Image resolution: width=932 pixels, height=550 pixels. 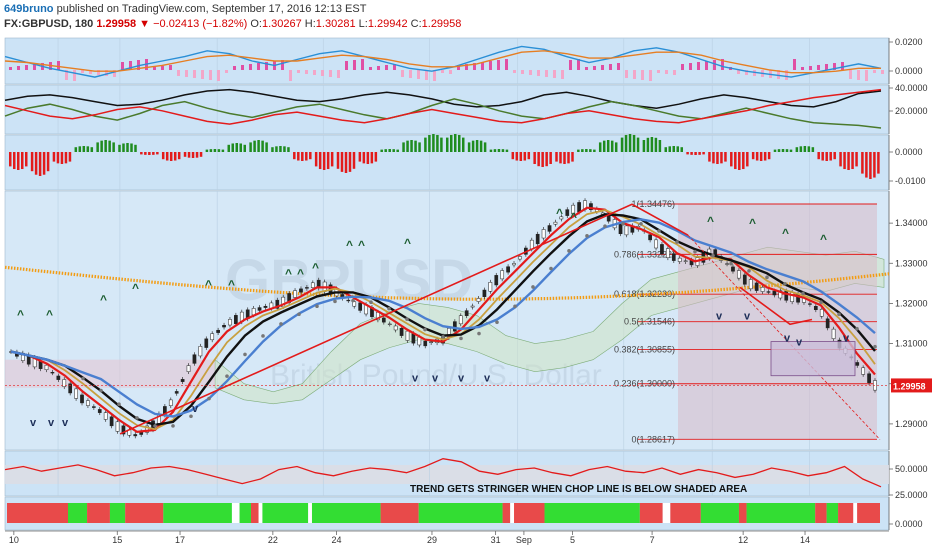 What do you see at coordinates (443, 61) in the screenshot?
I see `oscillator-1-line` at bounding box center [443, 61].